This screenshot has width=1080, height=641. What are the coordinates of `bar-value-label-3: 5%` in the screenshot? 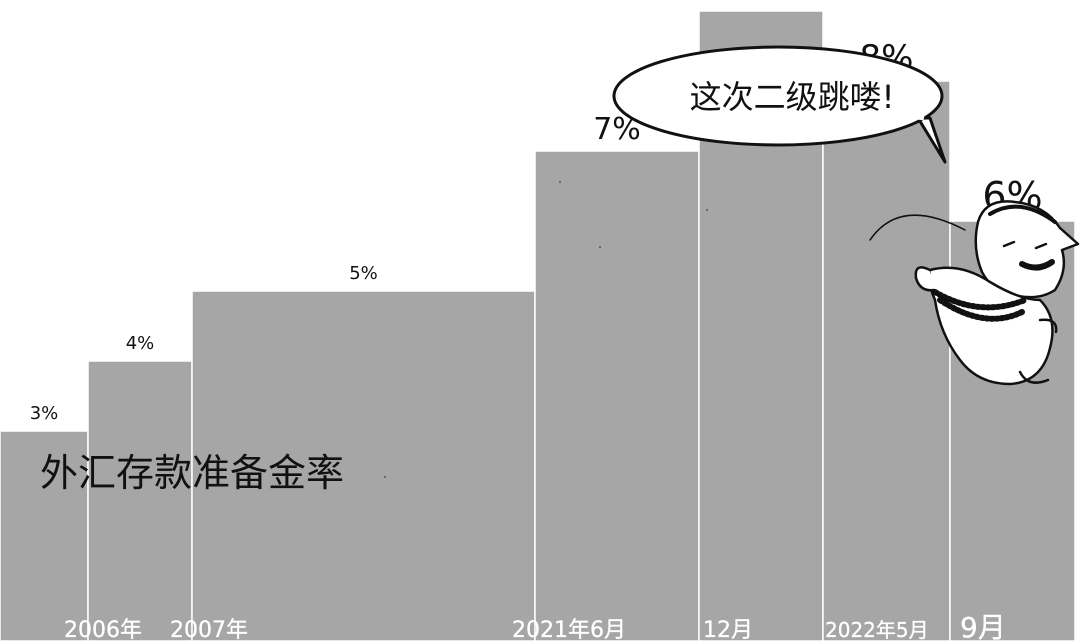 It's located at (363, 273).